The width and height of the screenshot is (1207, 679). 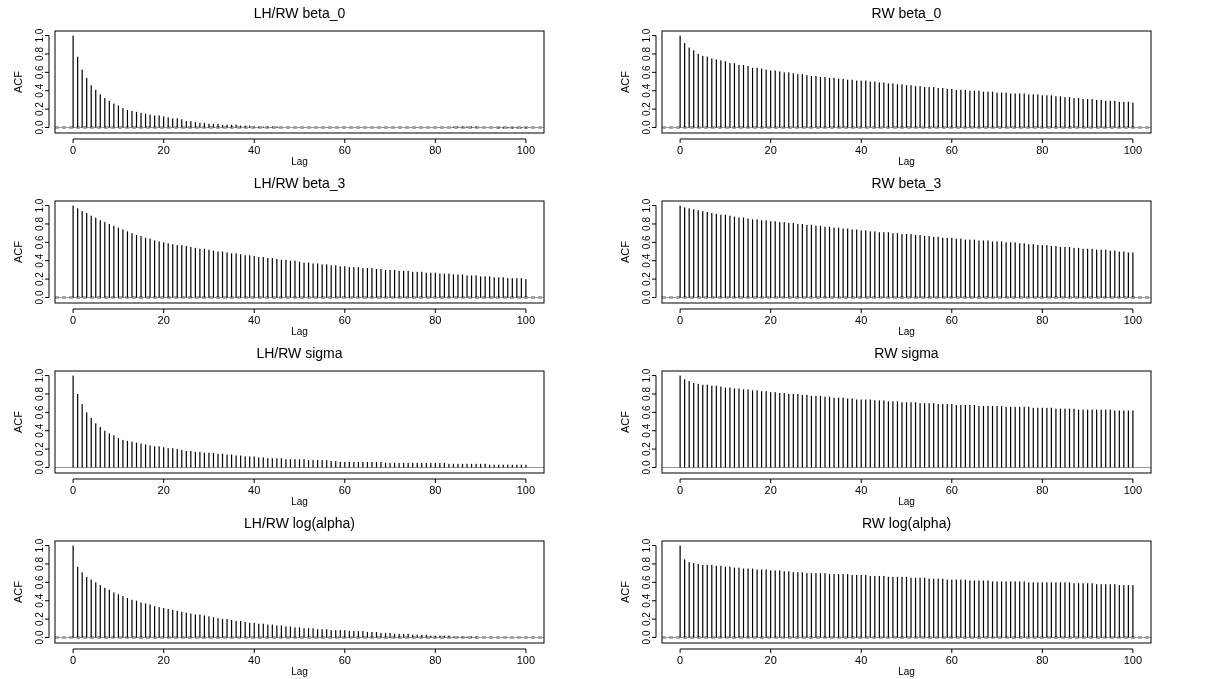 What do you see at coordinates (299, 353) in the screenshot?
I see `chart-title: LH/RW sigma` at bounding box center [299, 353].